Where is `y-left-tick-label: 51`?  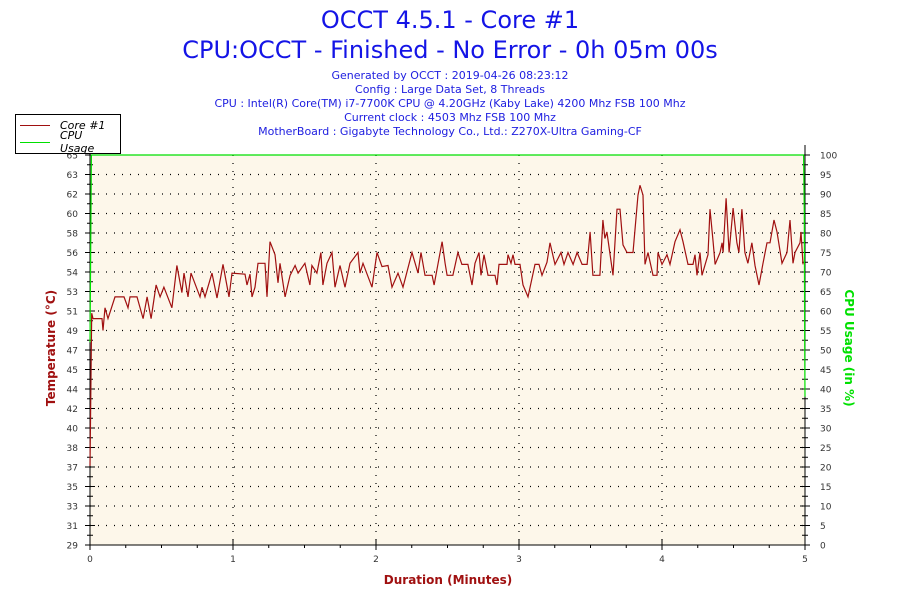 y-left-tick-label: 51 is located at coordinates (72, 313).